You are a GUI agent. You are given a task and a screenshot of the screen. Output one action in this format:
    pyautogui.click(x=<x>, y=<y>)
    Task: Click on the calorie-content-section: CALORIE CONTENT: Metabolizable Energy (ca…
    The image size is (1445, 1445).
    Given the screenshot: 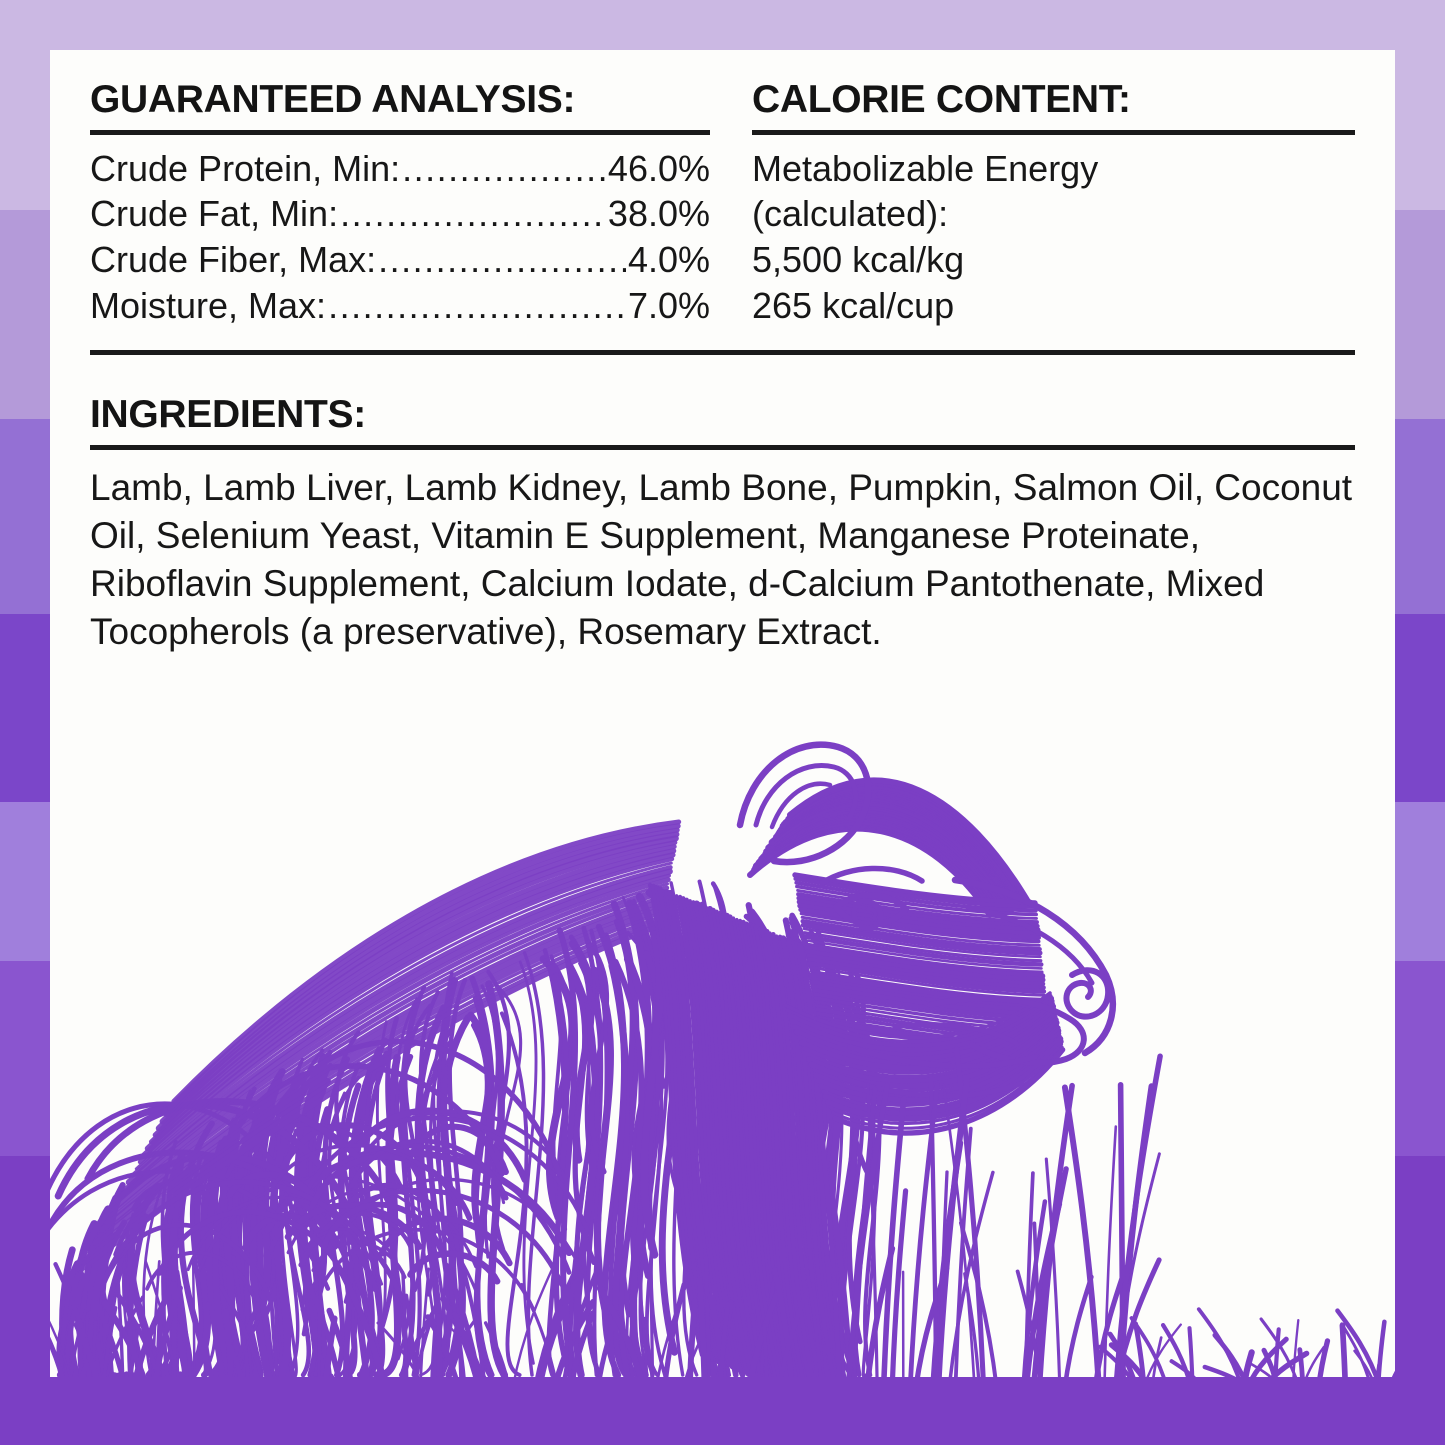 What is the action you would take?
    pyautogui.click(x=1053, y=203)
    